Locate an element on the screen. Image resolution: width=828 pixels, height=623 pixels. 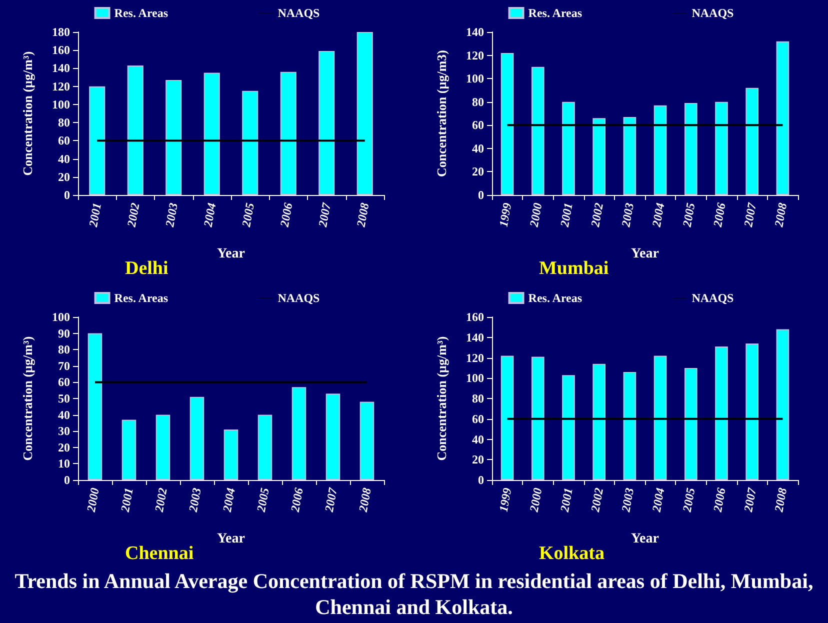
y-tick-label: 10 is located at coordinates (64, 463).